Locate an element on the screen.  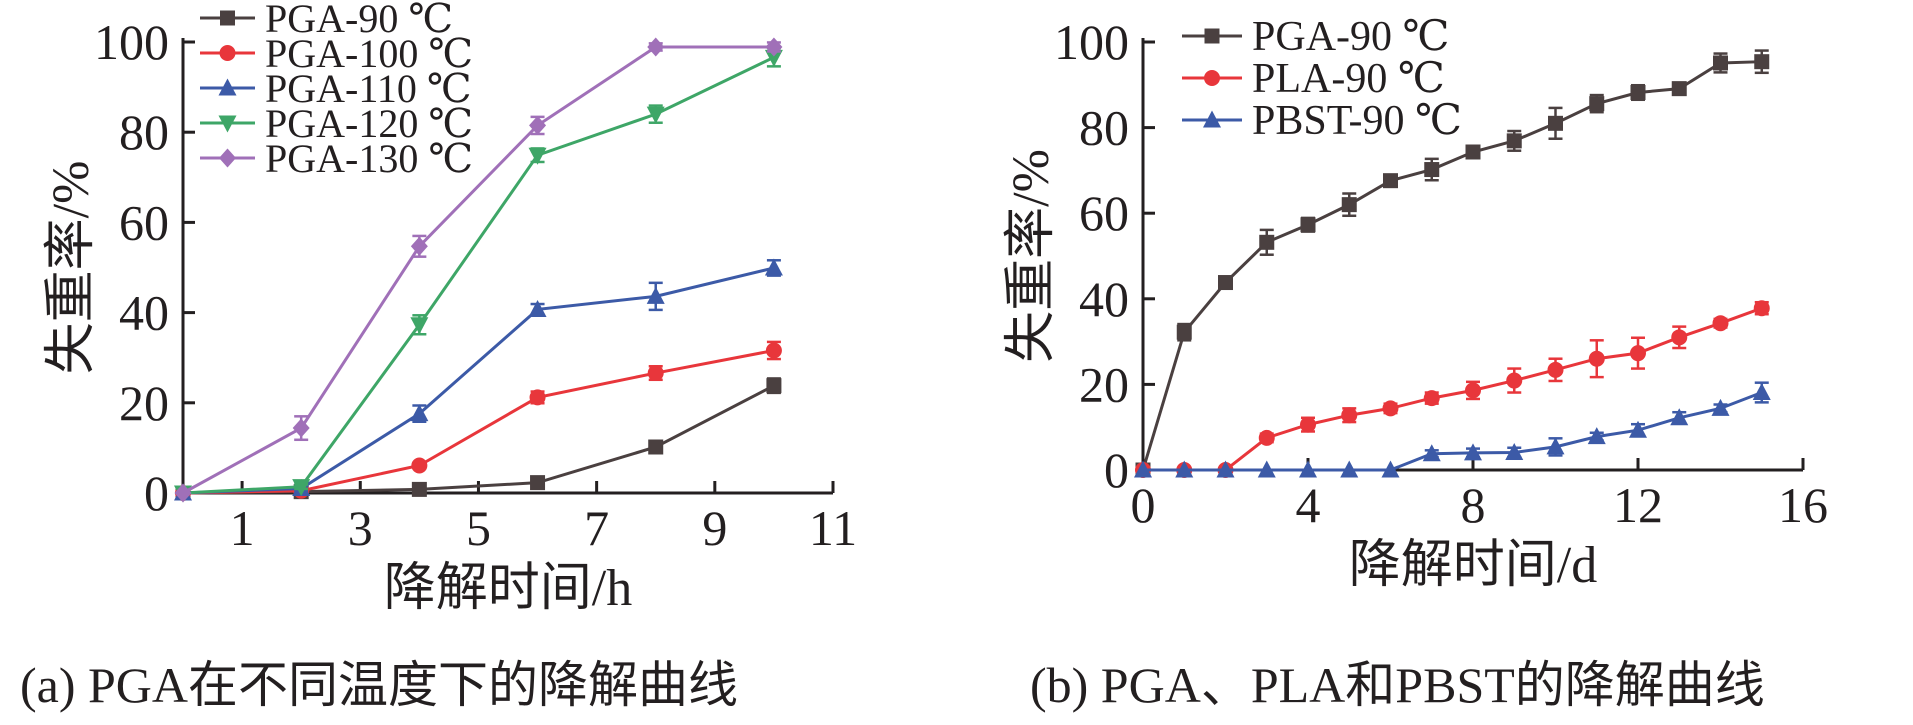
chart-b-y-tick-label: 20 is located at coordinates (1104, 384).